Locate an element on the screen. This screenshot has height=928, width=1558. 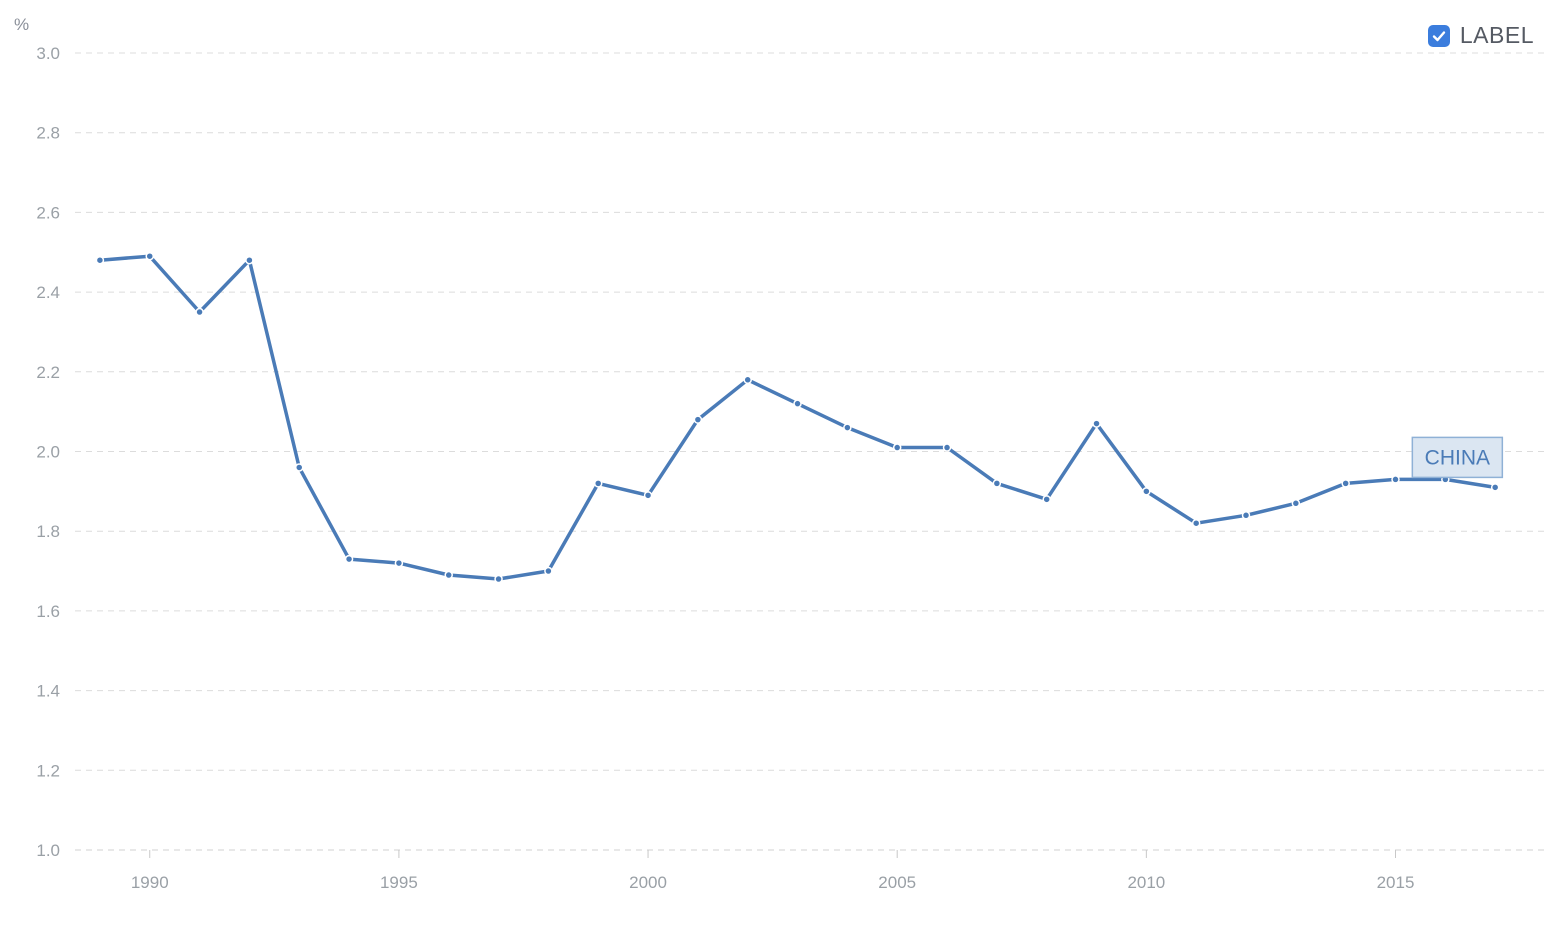
y-tick-label: 1.4 is located at coordinates (48, 691).